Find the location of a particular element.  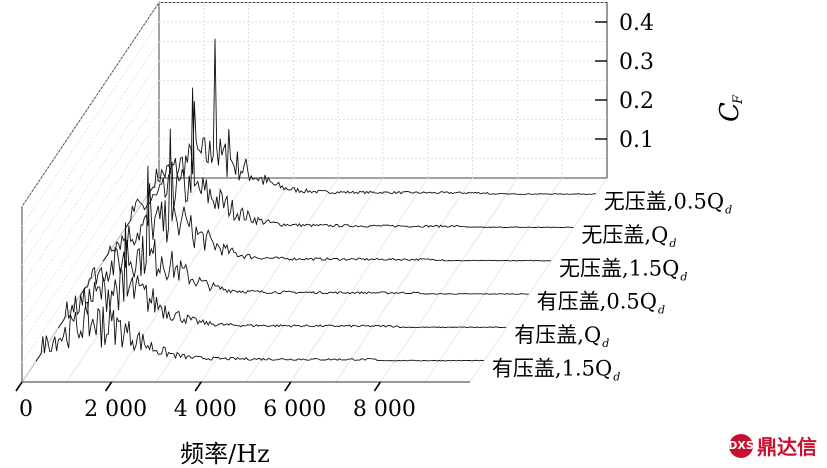

watermark-logo: DXS 鼎达信 is located at coordinates (772, 445).